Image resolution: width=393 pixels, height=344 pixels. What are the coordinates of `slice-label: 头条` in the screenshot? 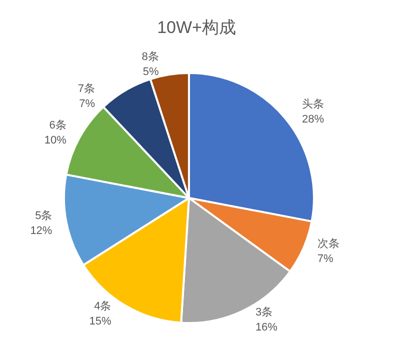 It's located at (313, 103).